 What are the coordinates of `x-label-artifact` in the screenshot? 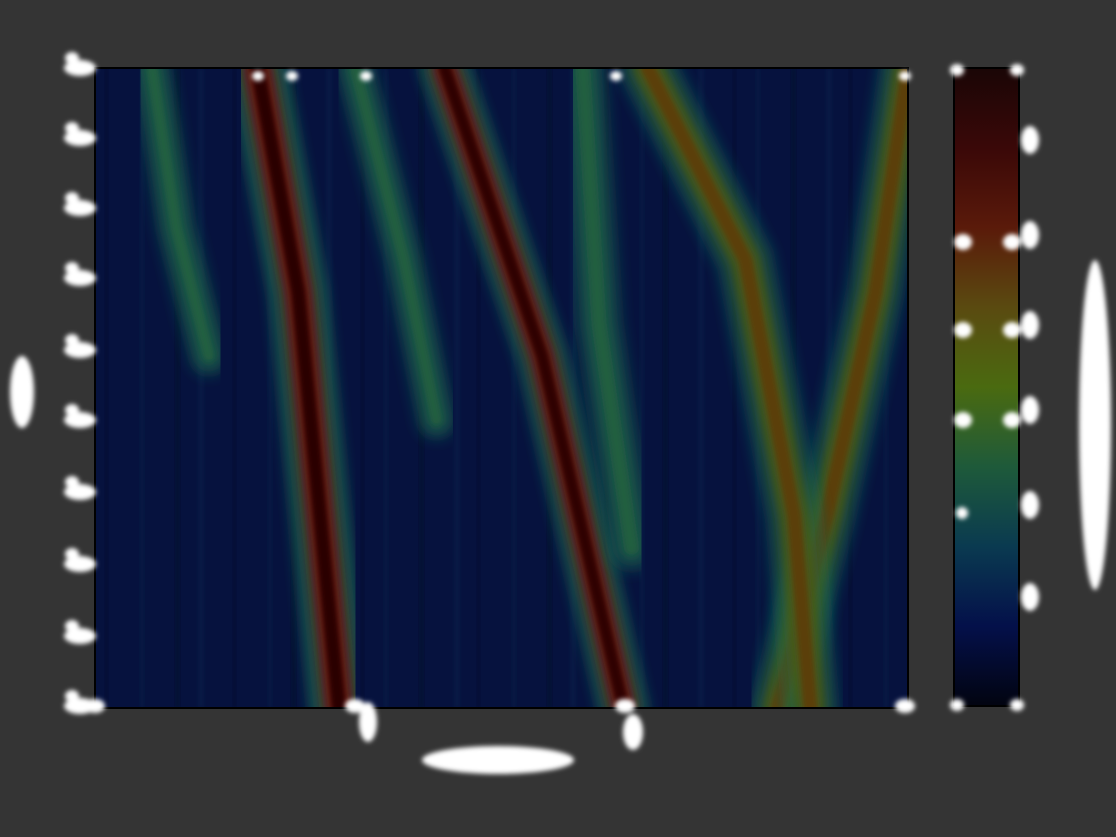 It's located at (498, 760).